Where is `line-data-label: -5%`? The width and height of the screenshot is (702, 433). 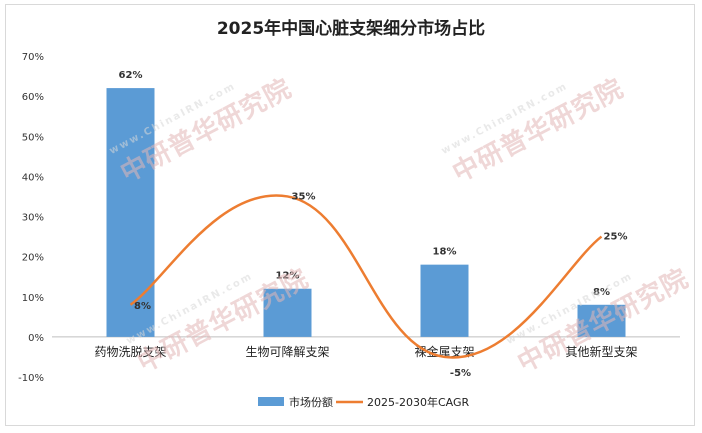
line-data-label: -5% is located at coordinates (460, 373).